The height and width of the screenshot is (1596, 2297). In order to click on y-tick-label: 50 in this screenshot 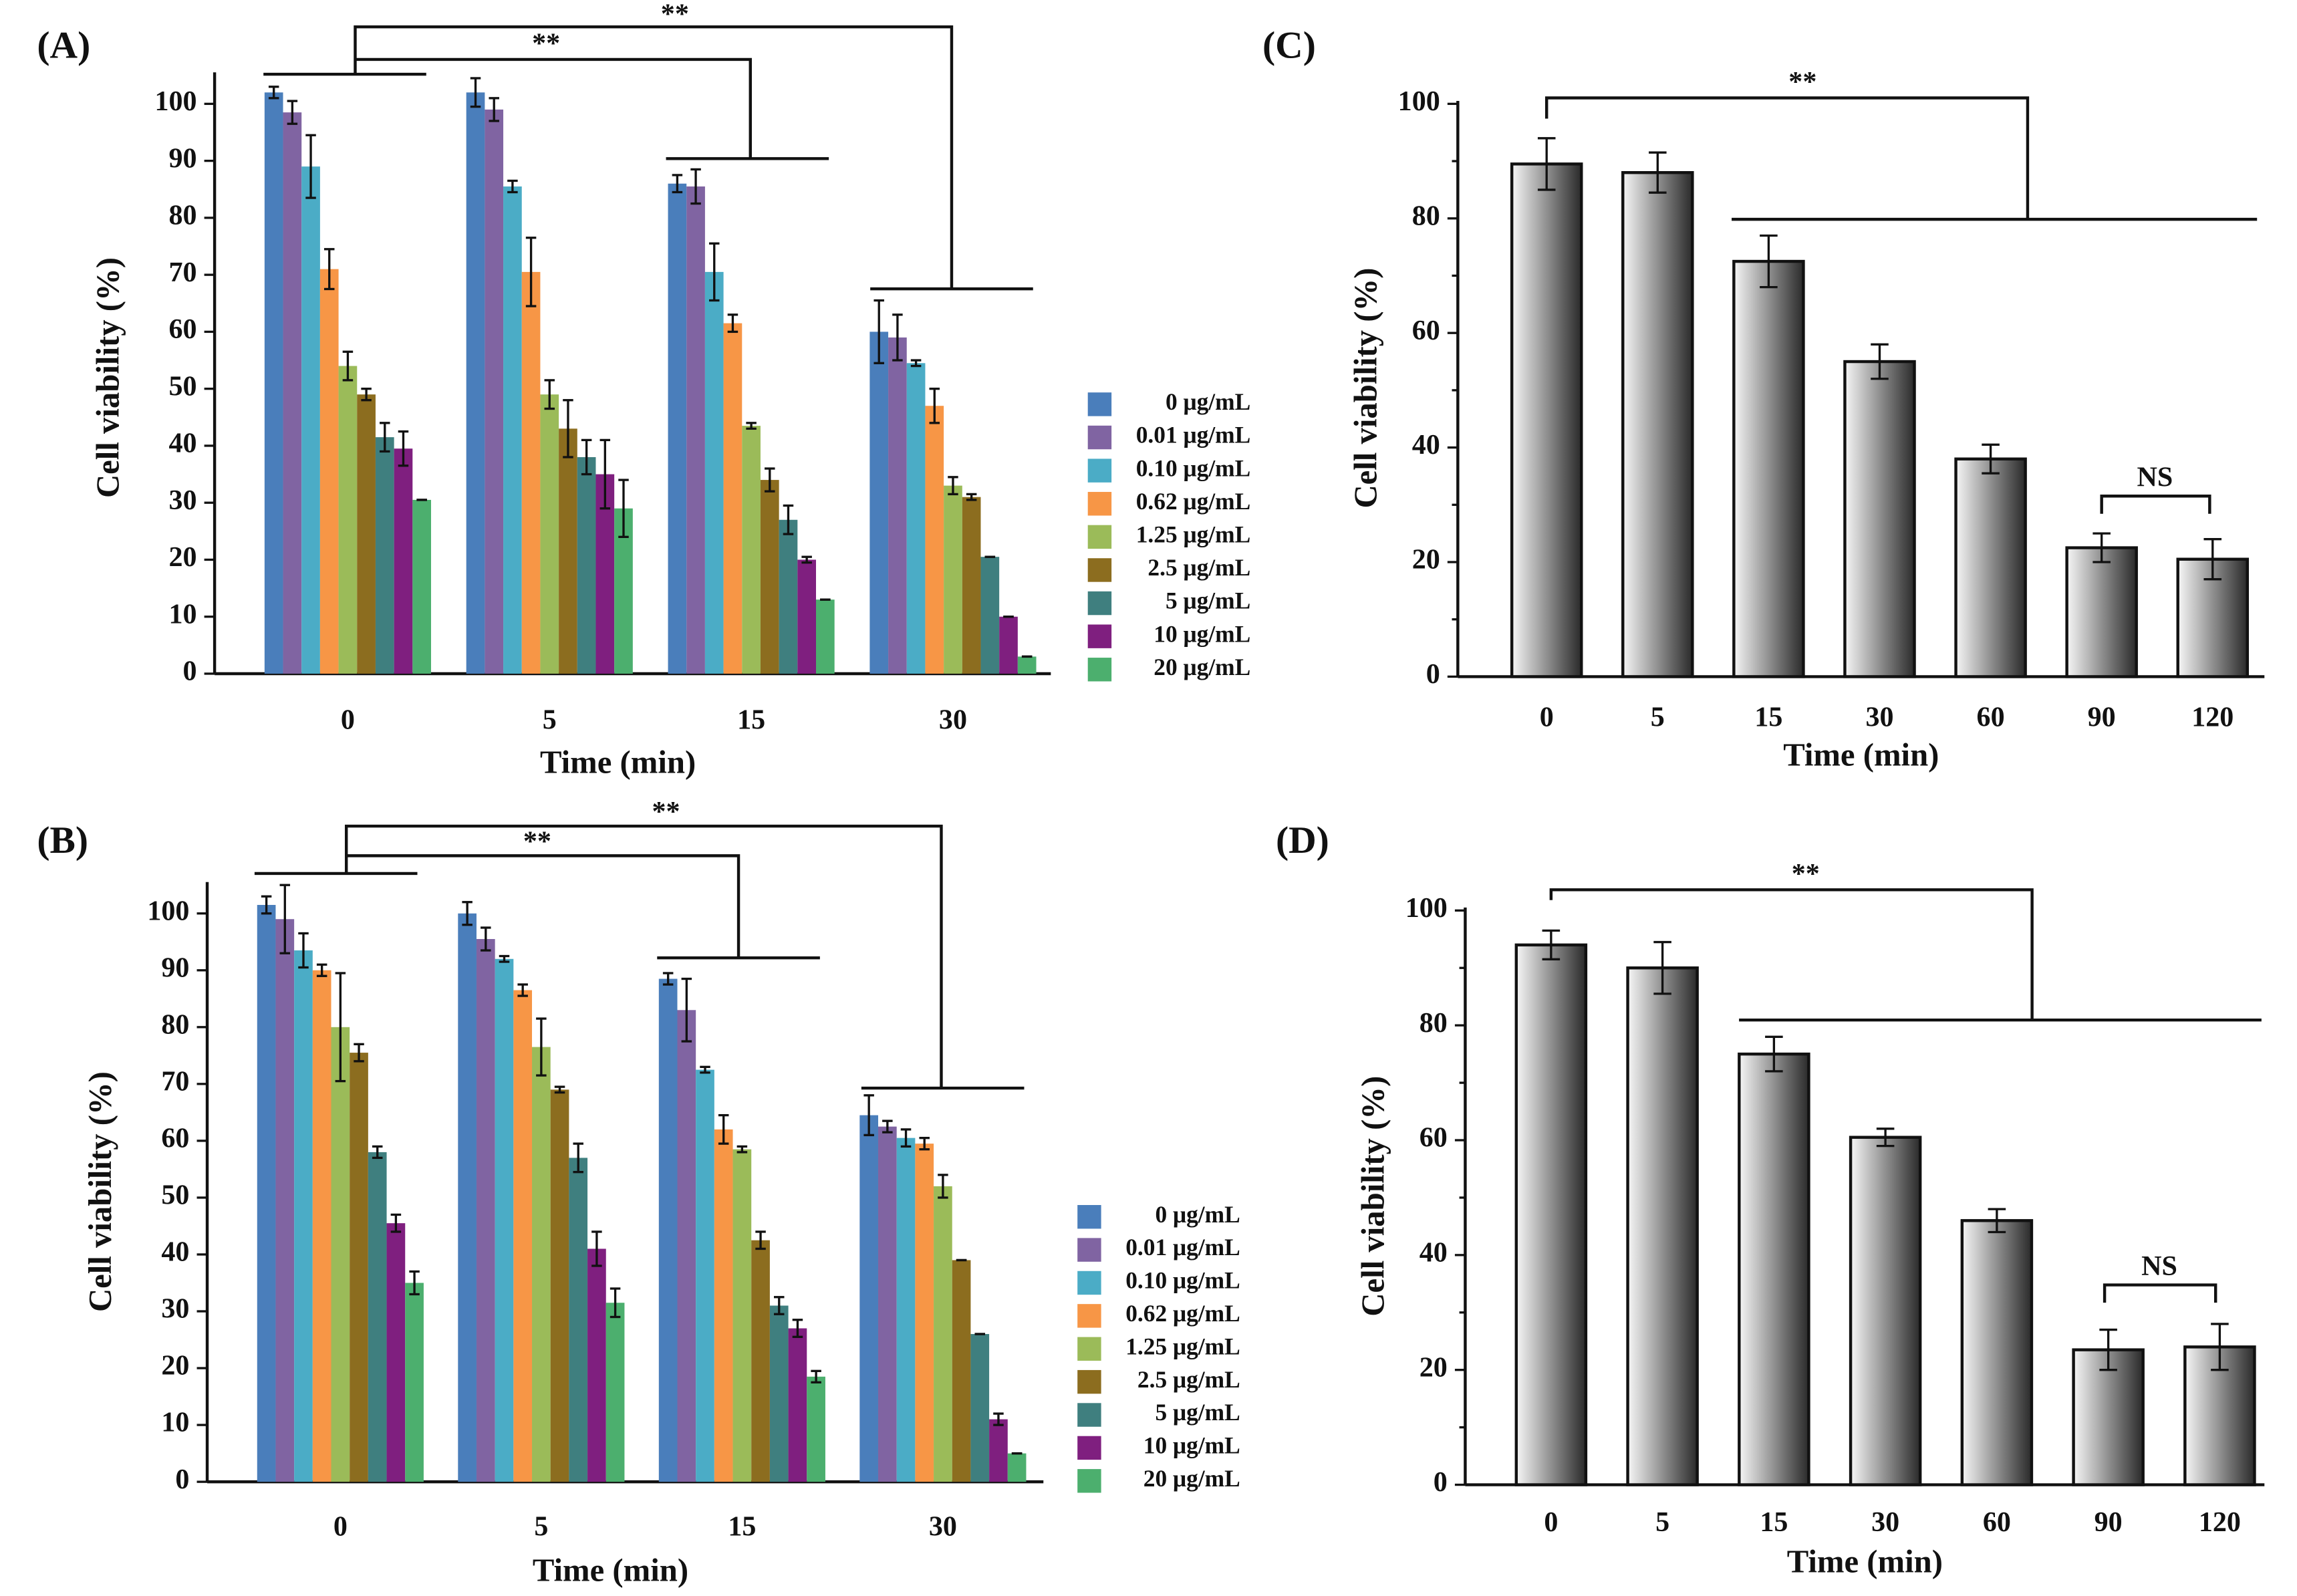, I will do `click(182, 386)`.